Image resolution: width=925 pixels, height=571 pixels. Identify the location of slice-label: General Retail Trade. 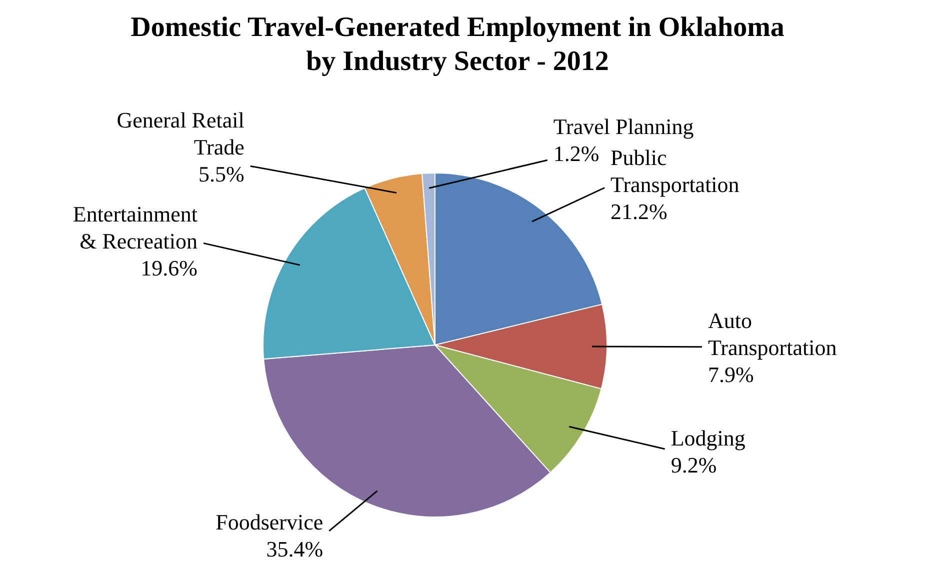
(180, 133).